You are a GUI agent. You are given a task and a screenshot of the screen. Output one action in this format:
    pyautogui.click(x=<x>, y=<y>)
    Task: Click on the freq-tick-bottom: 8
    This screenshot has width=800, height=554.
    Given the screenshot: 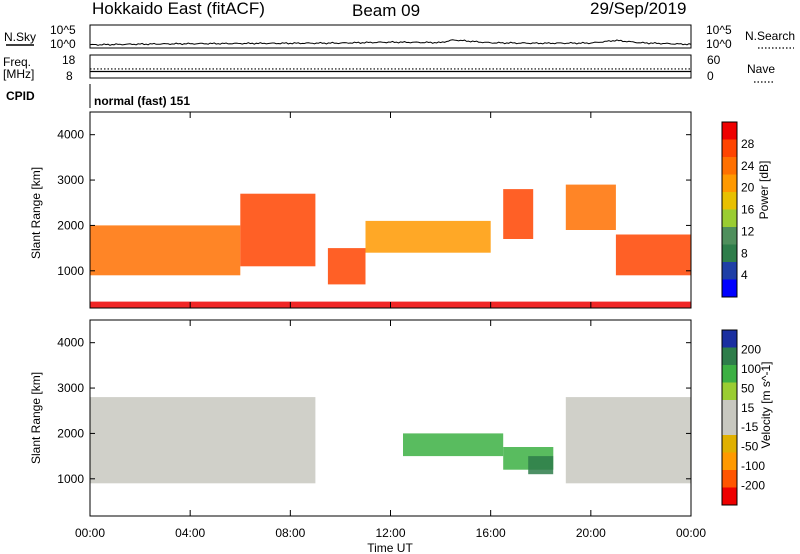 What is the action you would take?
    pyautogui.click(x=69, y=76)
    